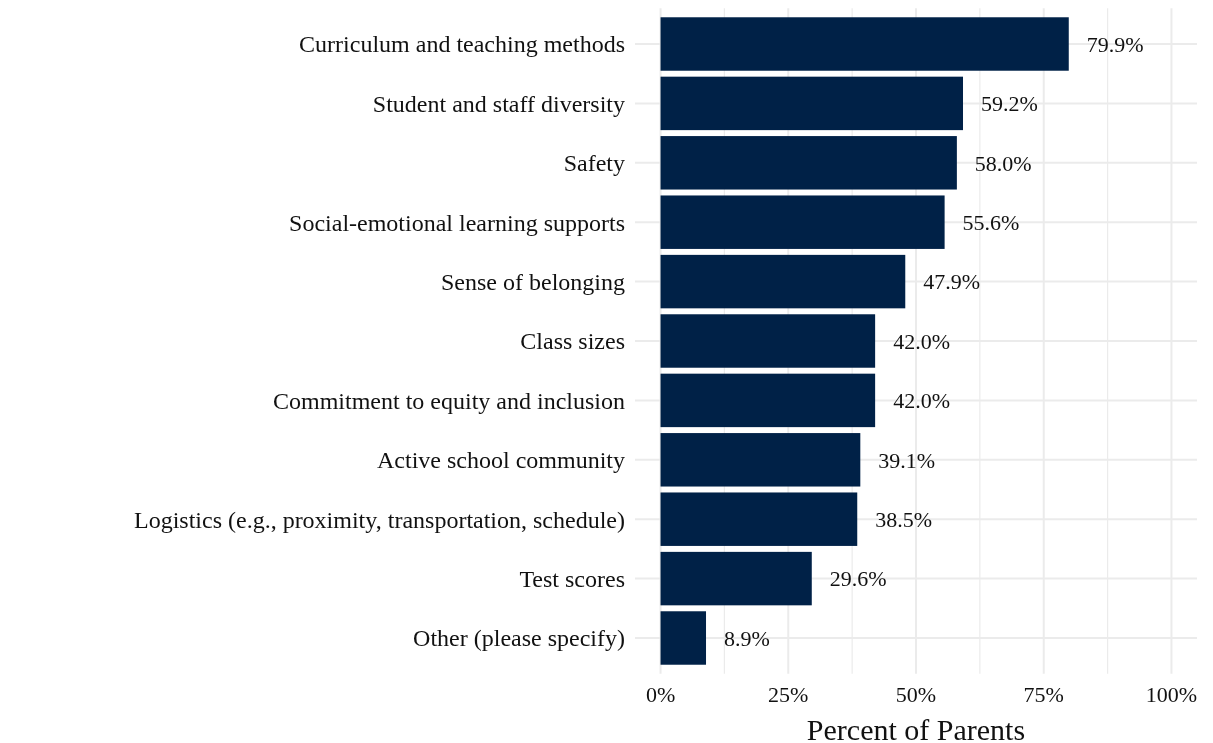 The width and height of the screenshot is (1213, 743). I want to click on y-tick-label: Curriculum and teaching methods, so click(462, 44).